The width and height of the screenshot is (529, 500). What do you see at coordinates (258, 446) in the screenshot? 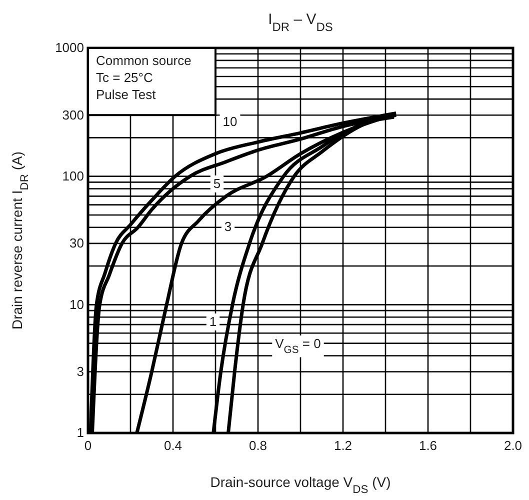
I see `x-tick-label: 0.8` at bounding box center [258, 446].